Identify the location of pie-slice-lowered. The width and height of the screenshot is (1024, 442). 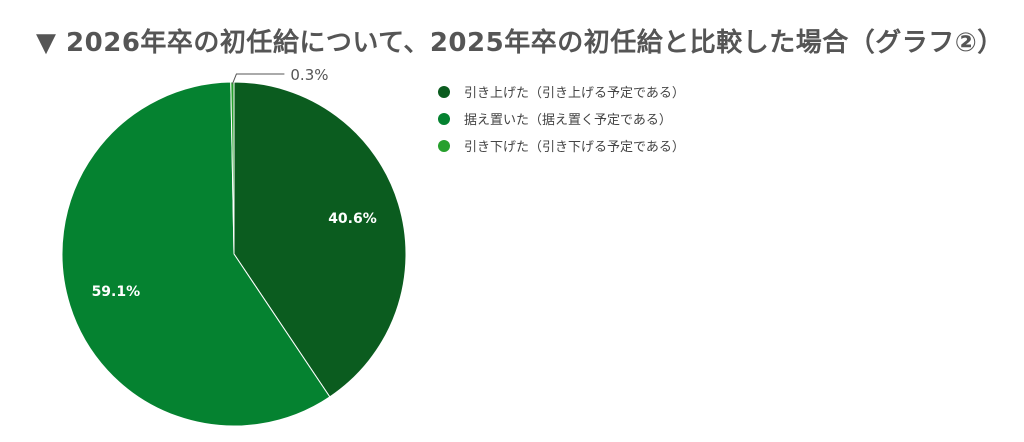
(232, 168).